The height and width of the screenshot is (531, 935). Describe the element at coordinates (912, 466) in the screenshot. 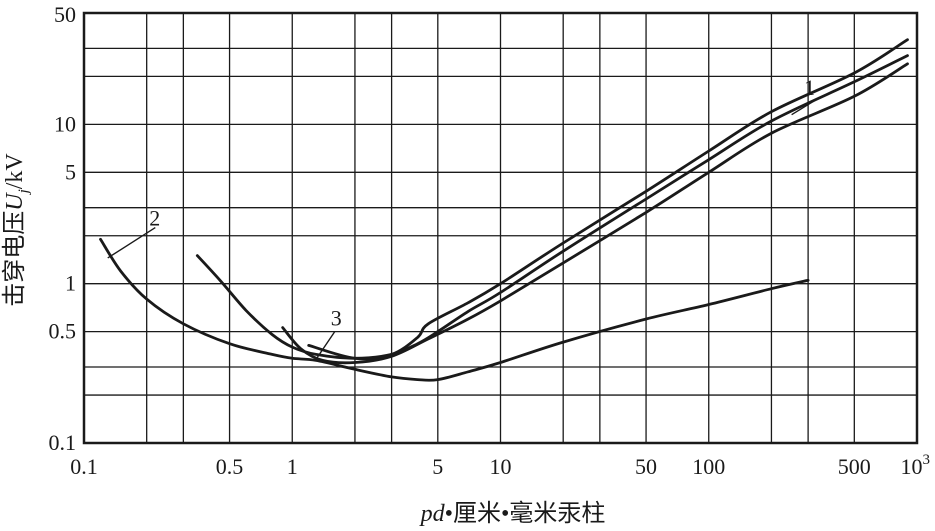

I see `x-tick-base: 10` at that location.